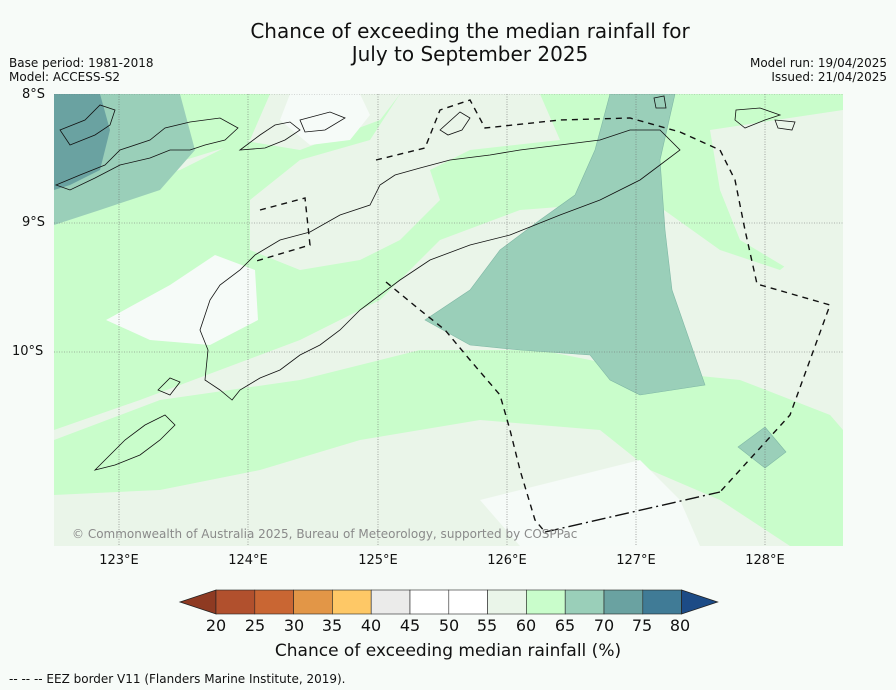 This screenshot has height=690, width=896. I want to click on model-run: Model run: 19/04/2025, so click(818, 63).